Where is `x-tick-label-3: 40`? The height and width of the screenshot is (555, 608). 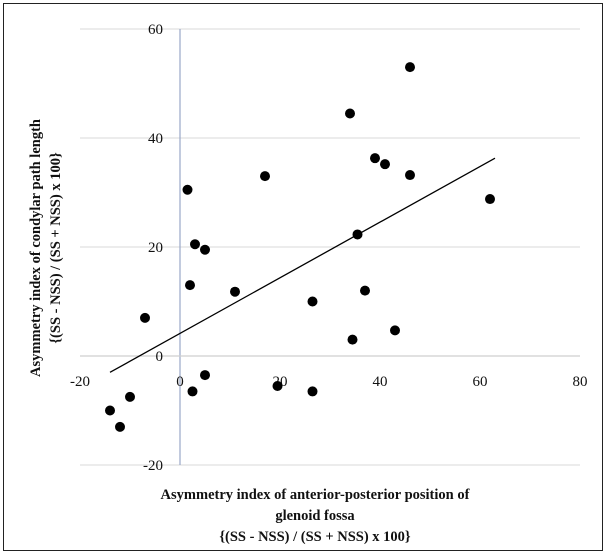 x-tick-label-3: 40 is located at coordinates (380, 382).